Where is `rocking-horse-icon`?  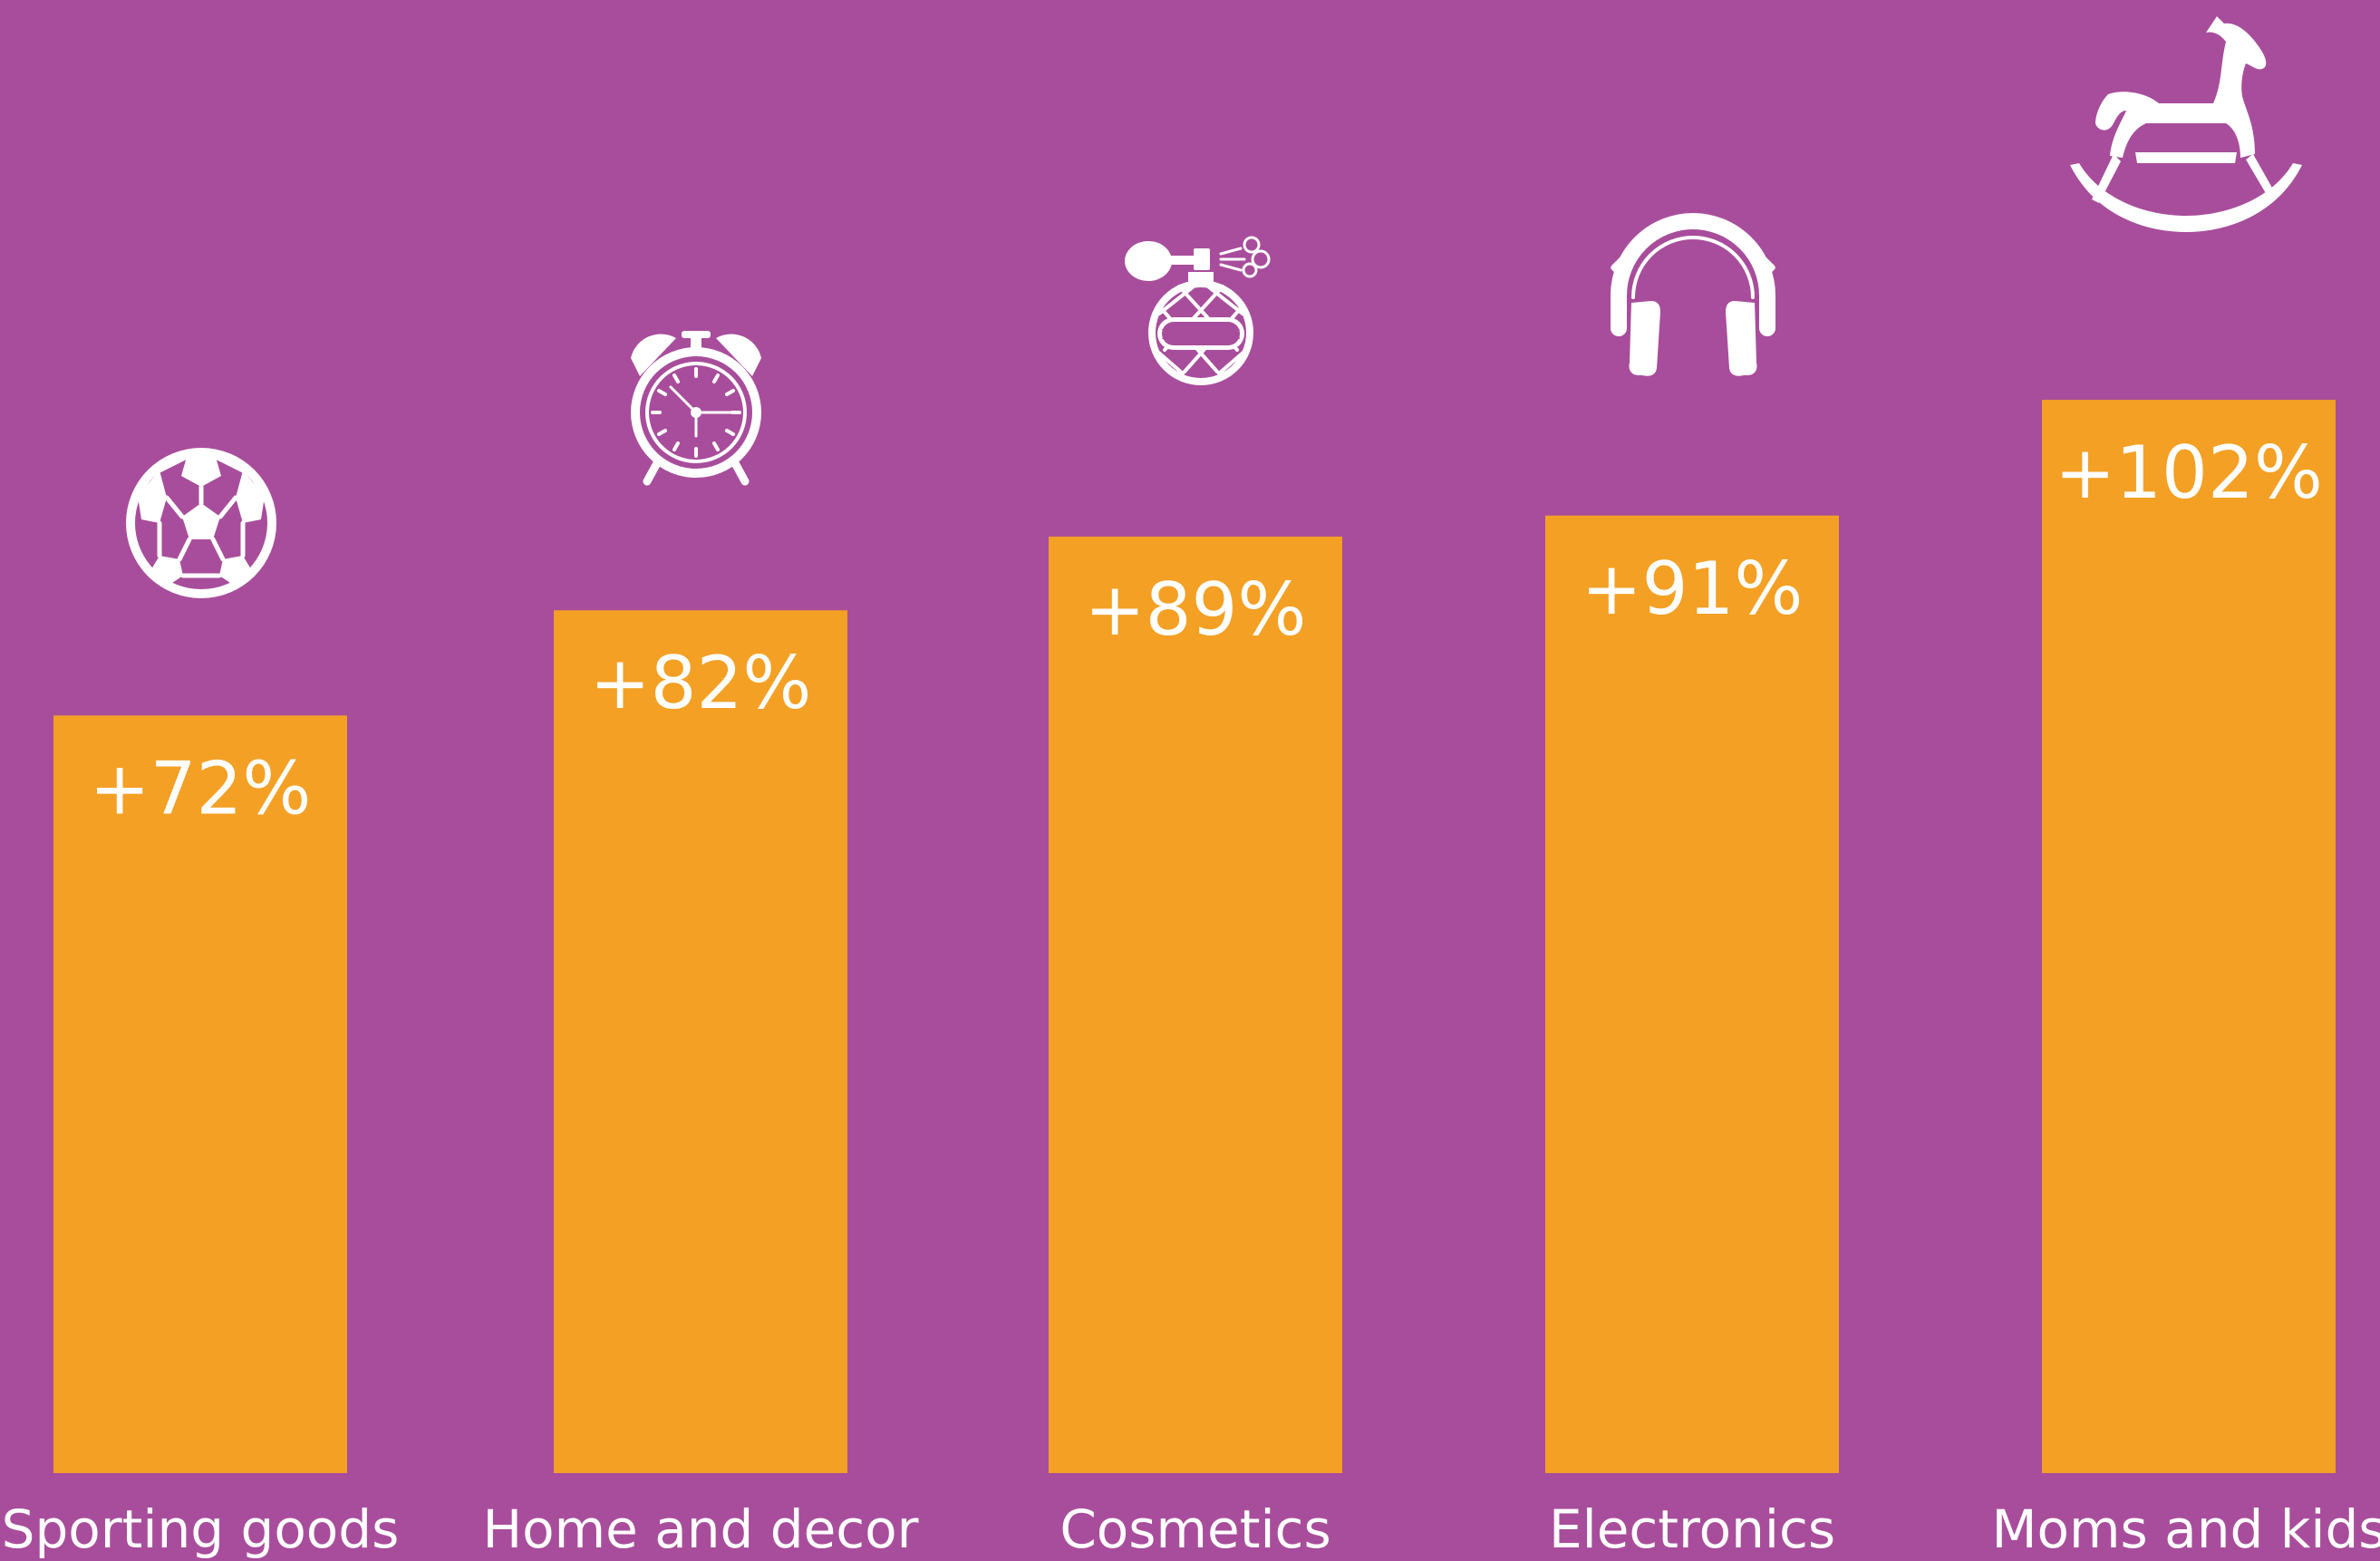
rocking-horse-icon is located at coordinates (2186, 124).